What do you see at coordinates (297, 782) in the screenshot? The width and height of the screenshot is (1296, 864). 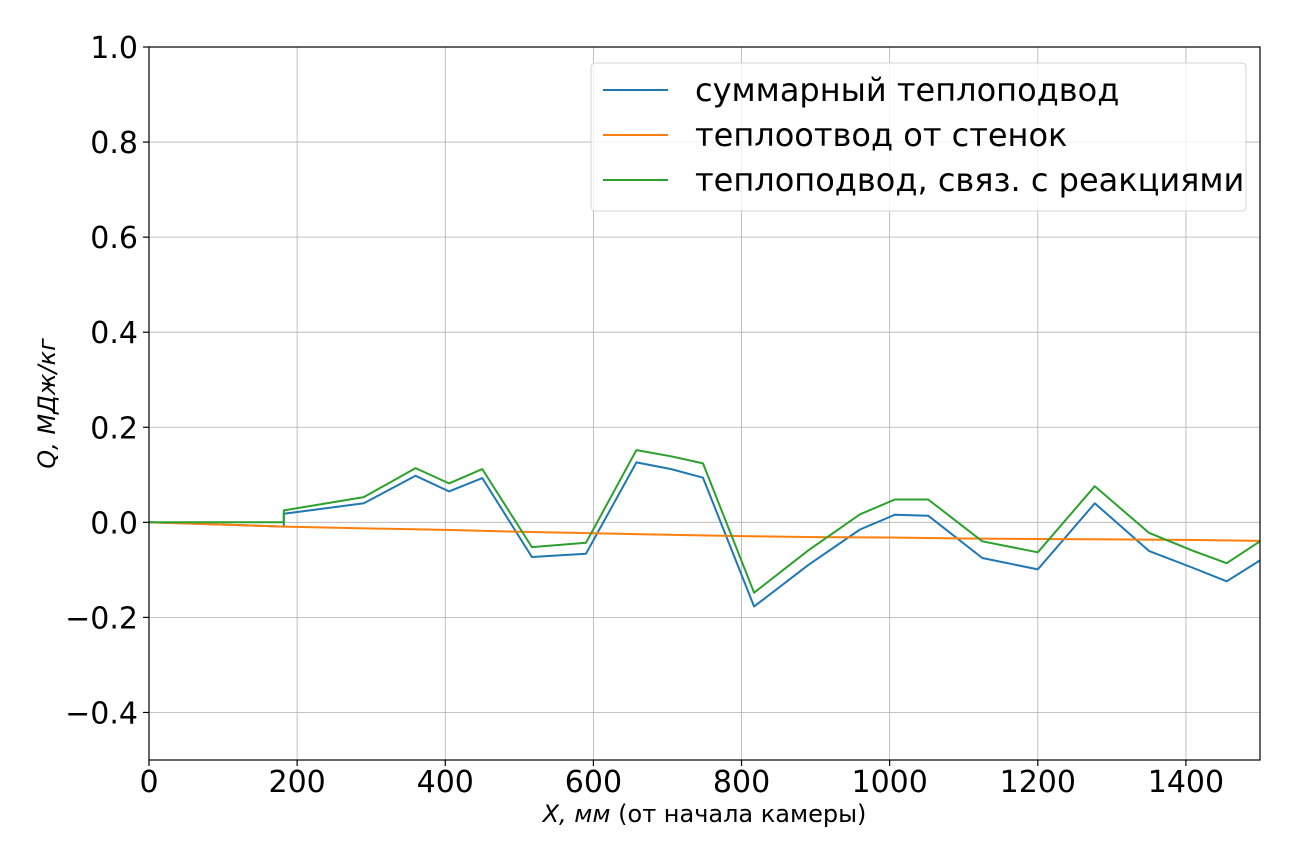 I see `x-tick-label: 200` at bounding box center [297, 782].